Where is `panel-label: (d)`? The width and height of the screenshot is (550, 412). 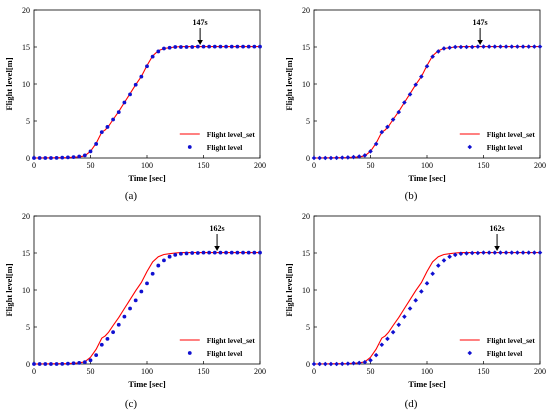 panel-label: (d) is located at coordinates (411, 404).